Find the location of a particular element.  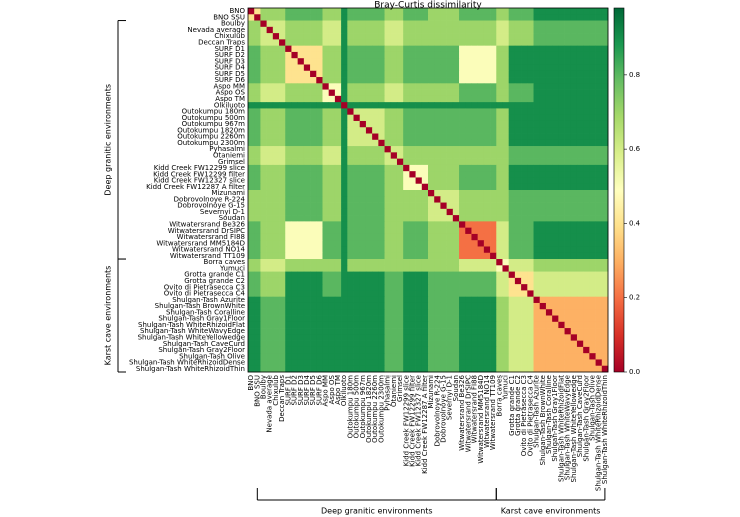

x-tick-label: Mizunami is located at coordinates (431, 392).